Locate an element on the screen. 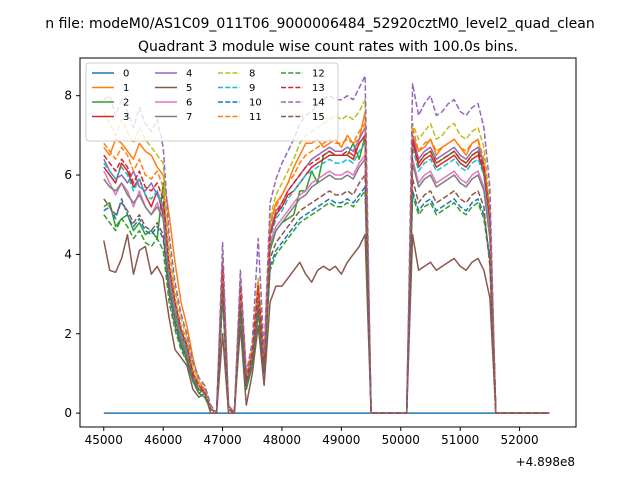 The width and height of the screenshot is (640, 480). x-tick-label: 52000 is located at coordinates (519, 440).